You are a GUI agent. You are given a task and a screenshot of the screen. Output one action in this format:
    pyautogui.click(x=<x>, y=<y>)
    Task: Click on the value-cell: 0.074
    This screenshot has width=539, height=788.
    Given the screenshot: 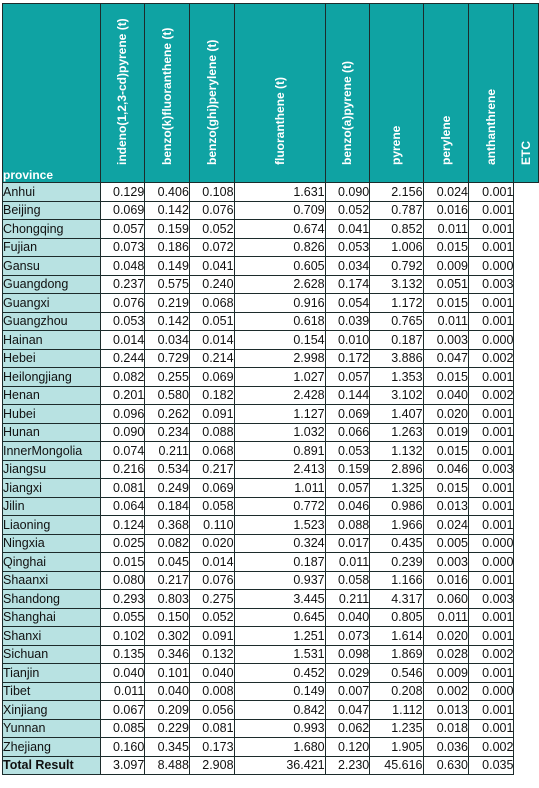 What is the action you would take?
    pyautogui.click(x=122, y=451)
    